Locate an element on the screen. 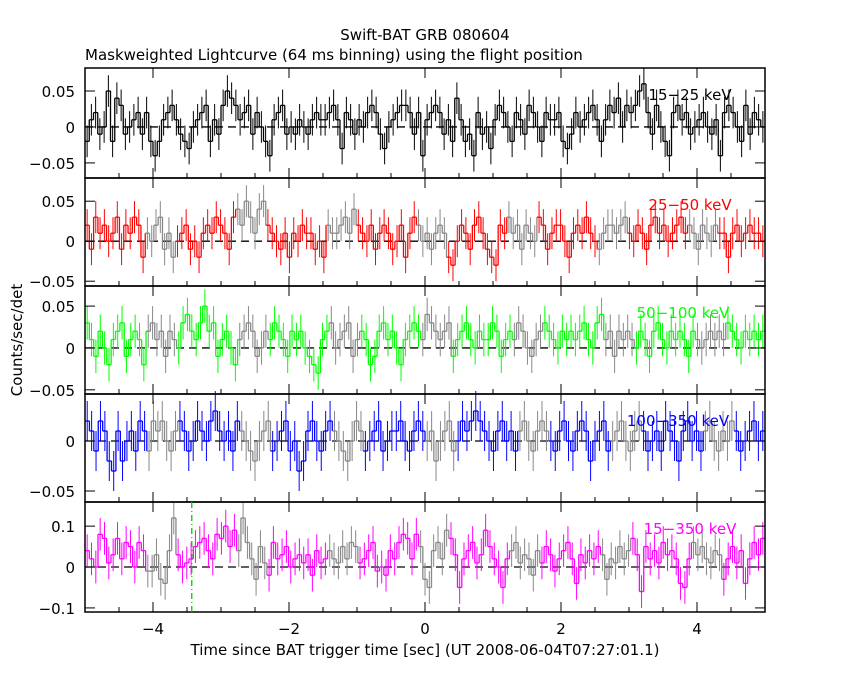 The width and height of the screenshot is (850, 684). x-tick-label: 0 is located at coordinates (425, 629).